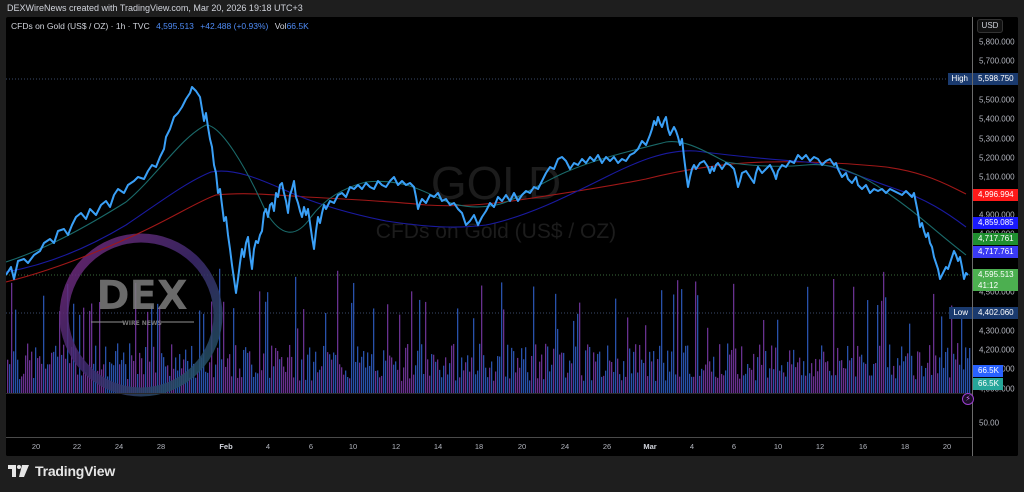 Image resolution: width=1024 pixels, height=492 pixels. Describe the element at coordinates (995, 239) in the screenshot. I see `ma-fast-tag: 4,717.761` at that location.